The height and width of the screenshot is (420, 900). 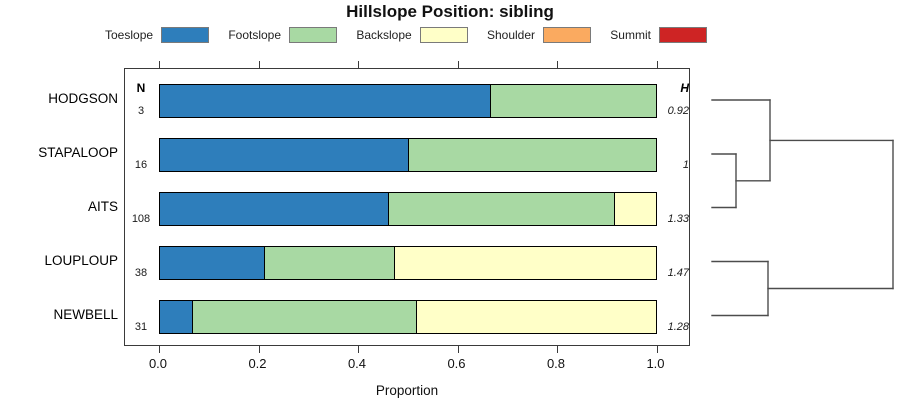 I want to click on stacked-bar-louploup, so click(x=408, y=263).